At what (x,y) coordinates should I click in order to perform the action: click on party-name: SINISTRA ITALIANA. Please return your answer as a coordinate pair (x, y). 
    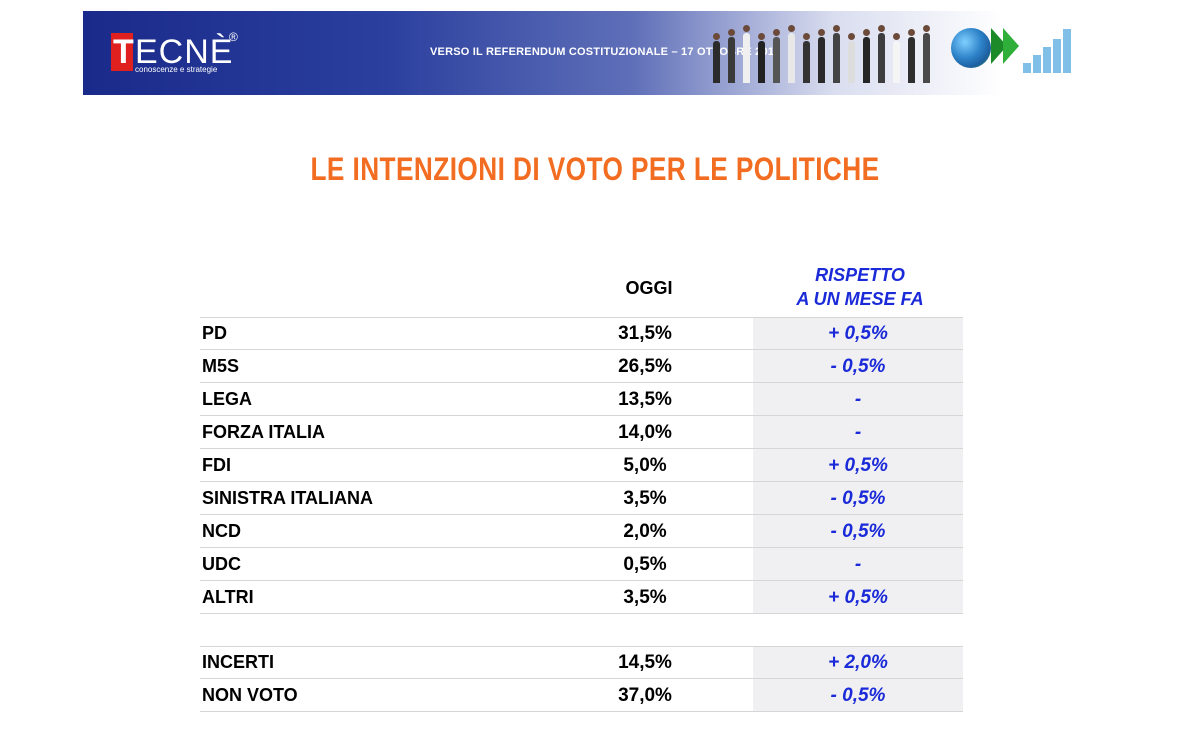
    Looking at the image, I should click on (287, 498).